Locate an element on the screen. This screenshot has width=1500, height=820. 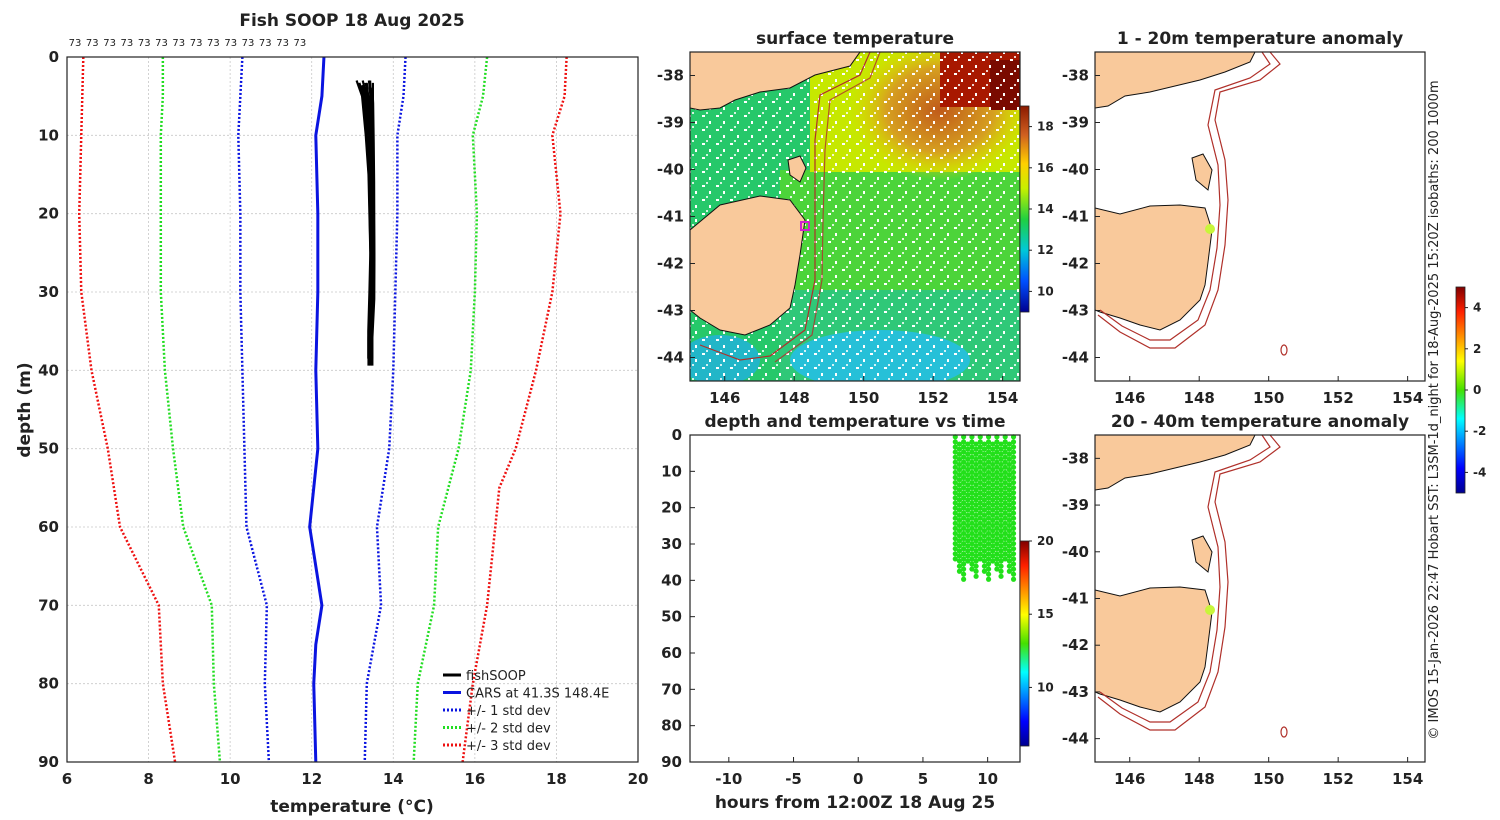
map-ytick-label: -41 is located at coordinates (670, 217).